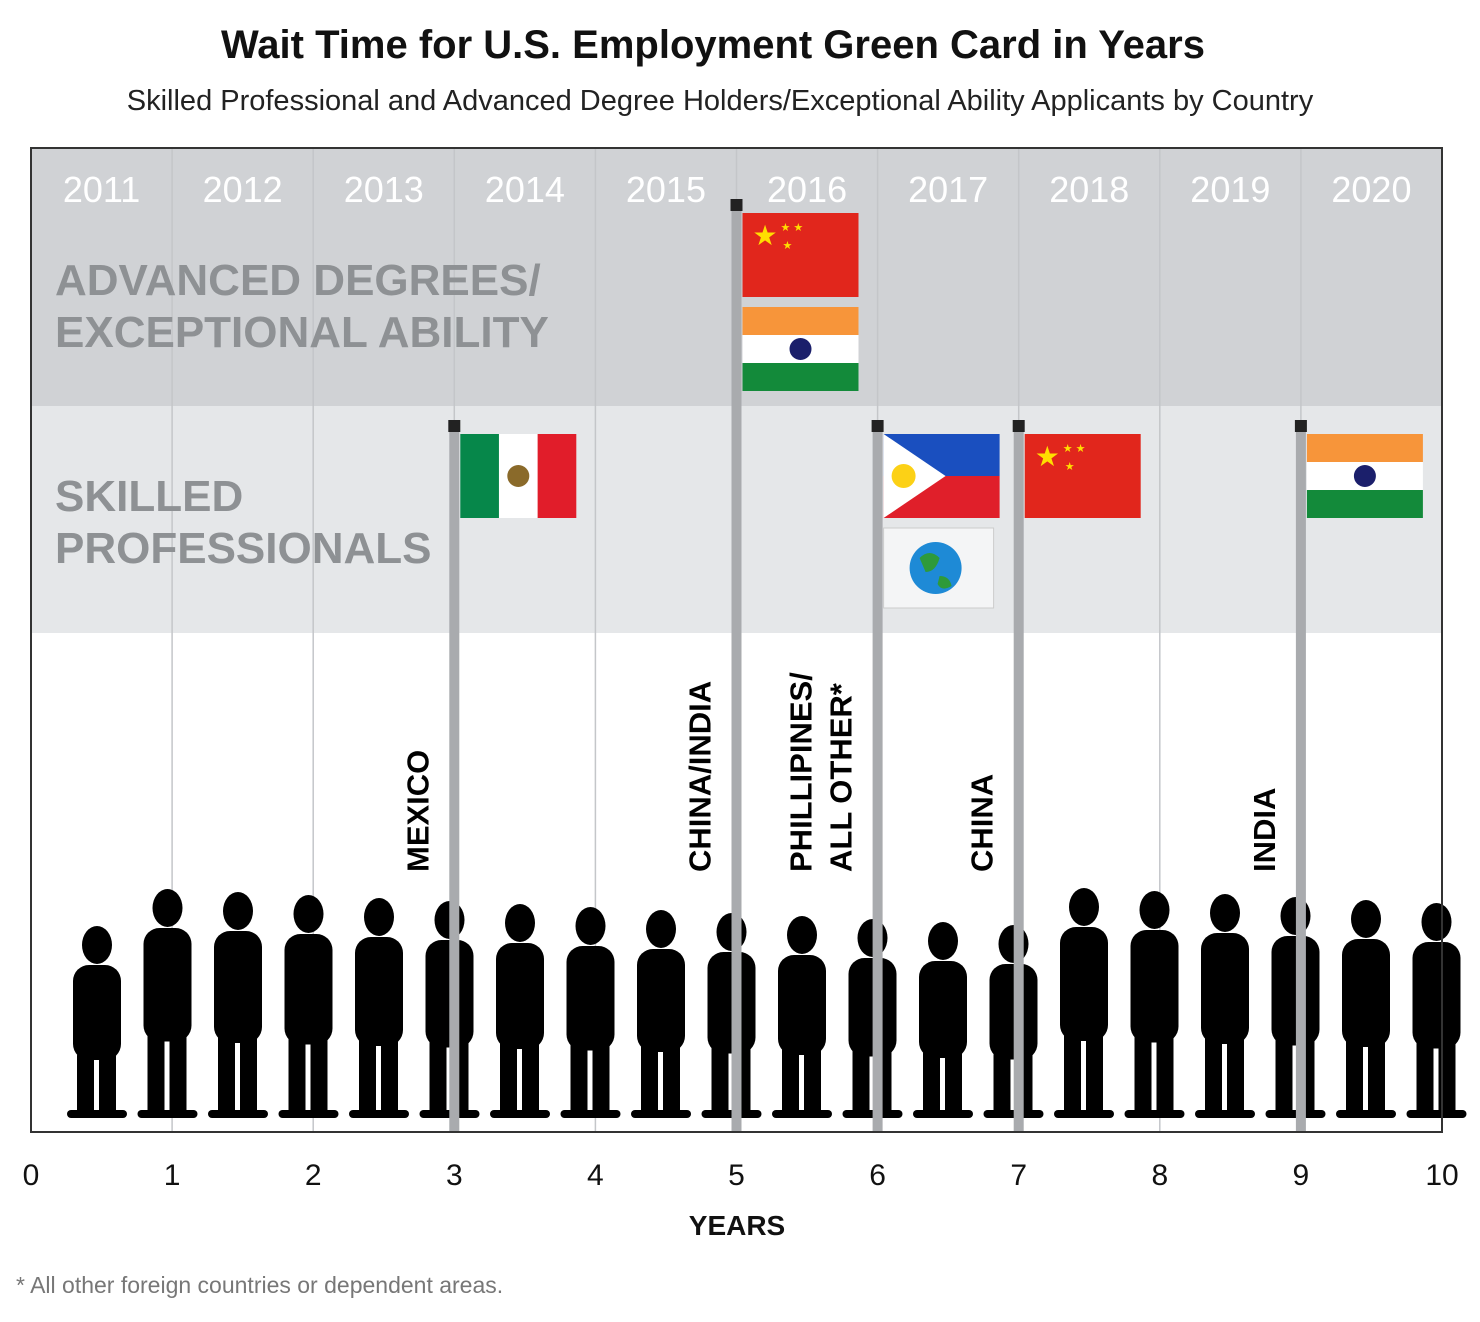 This screenshot has width=1480, height=1322. I want to click on flag-china: ★ ★ ★★, so click(800, 255).